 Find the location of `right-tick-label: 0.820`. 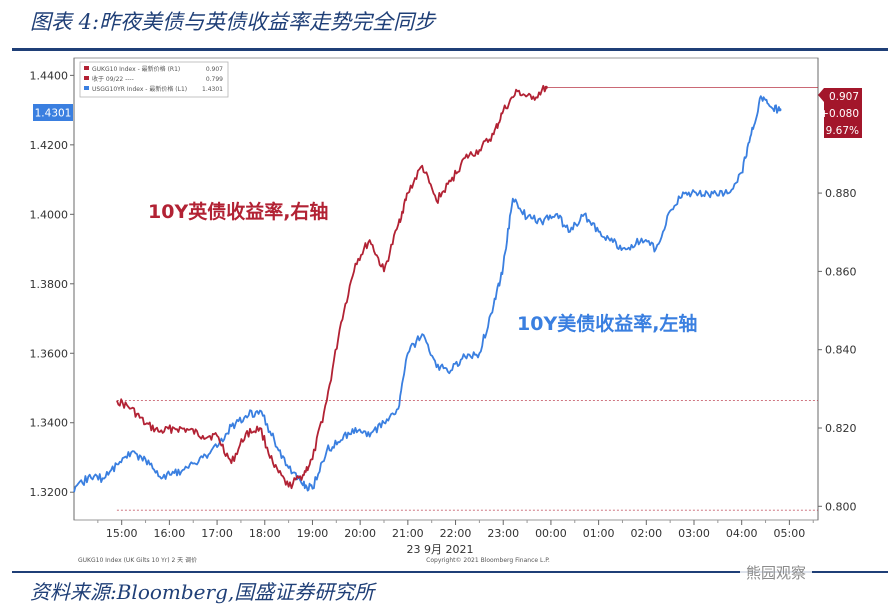

right-tick-label: 0.820 is located at coordinates (841, 428).